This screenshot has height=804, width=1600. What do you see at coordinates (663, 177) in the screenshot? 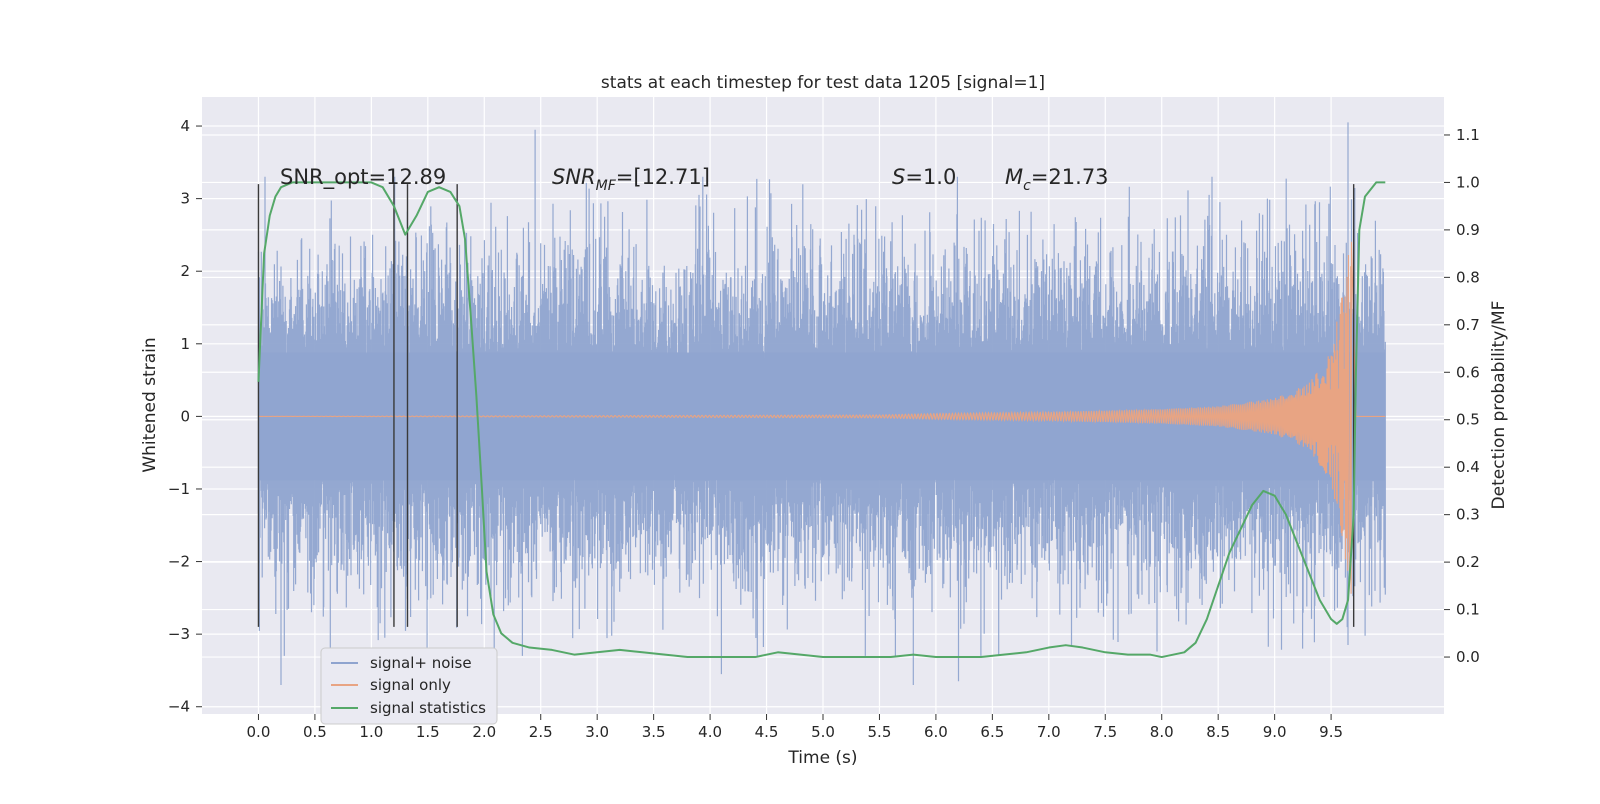
I see `snr-mf-rest: =[12.71]` at bounding box center [663, 177].